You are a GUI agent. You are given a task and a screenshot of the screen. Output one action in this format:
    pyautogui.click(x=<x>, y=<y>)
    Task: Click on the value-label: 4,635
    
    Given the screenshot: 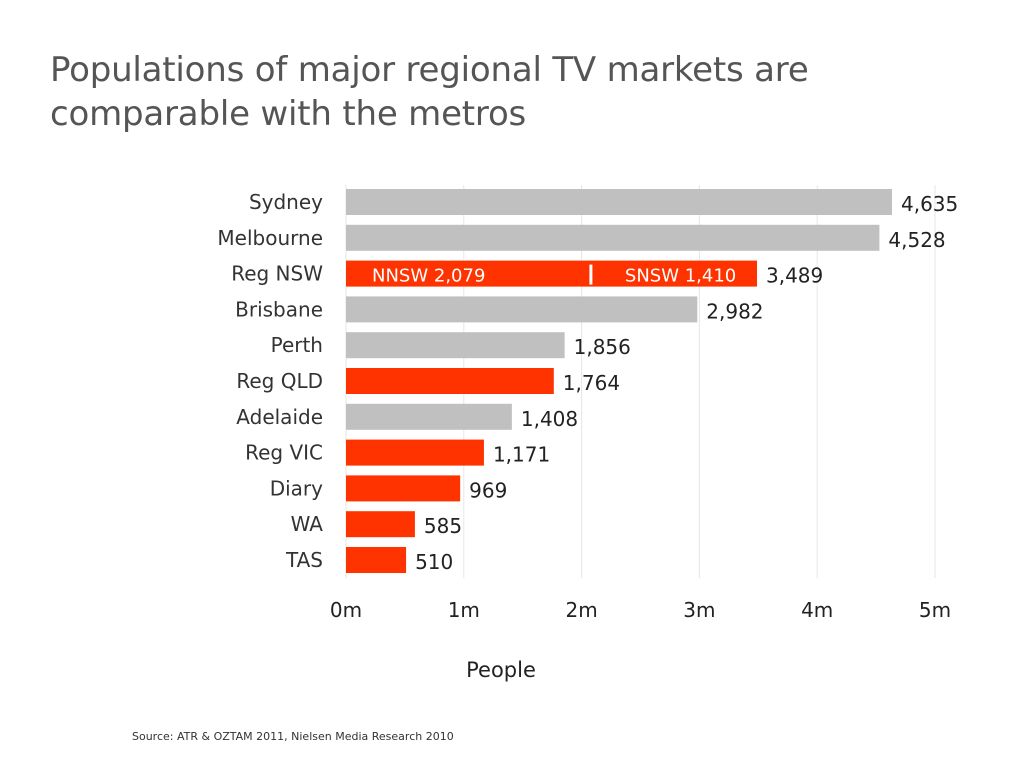 What is the action you would take?
    pyautogui.click(x=929, y=204)
    